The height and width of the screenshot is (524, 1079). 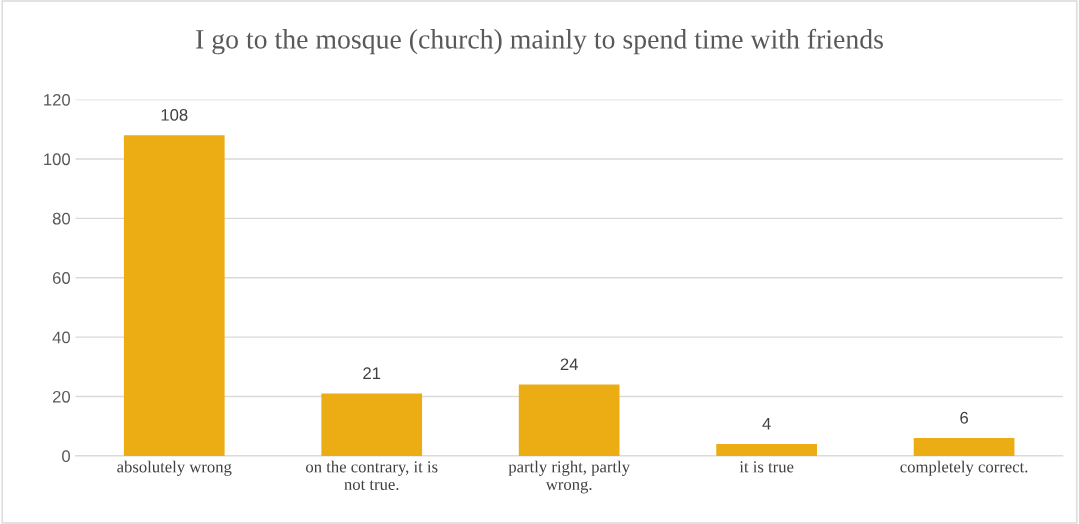 What do you see at coordinates (61, 337) in the screenshot?
I see `y-tick-label: 40` at bounding box center [61, 337].